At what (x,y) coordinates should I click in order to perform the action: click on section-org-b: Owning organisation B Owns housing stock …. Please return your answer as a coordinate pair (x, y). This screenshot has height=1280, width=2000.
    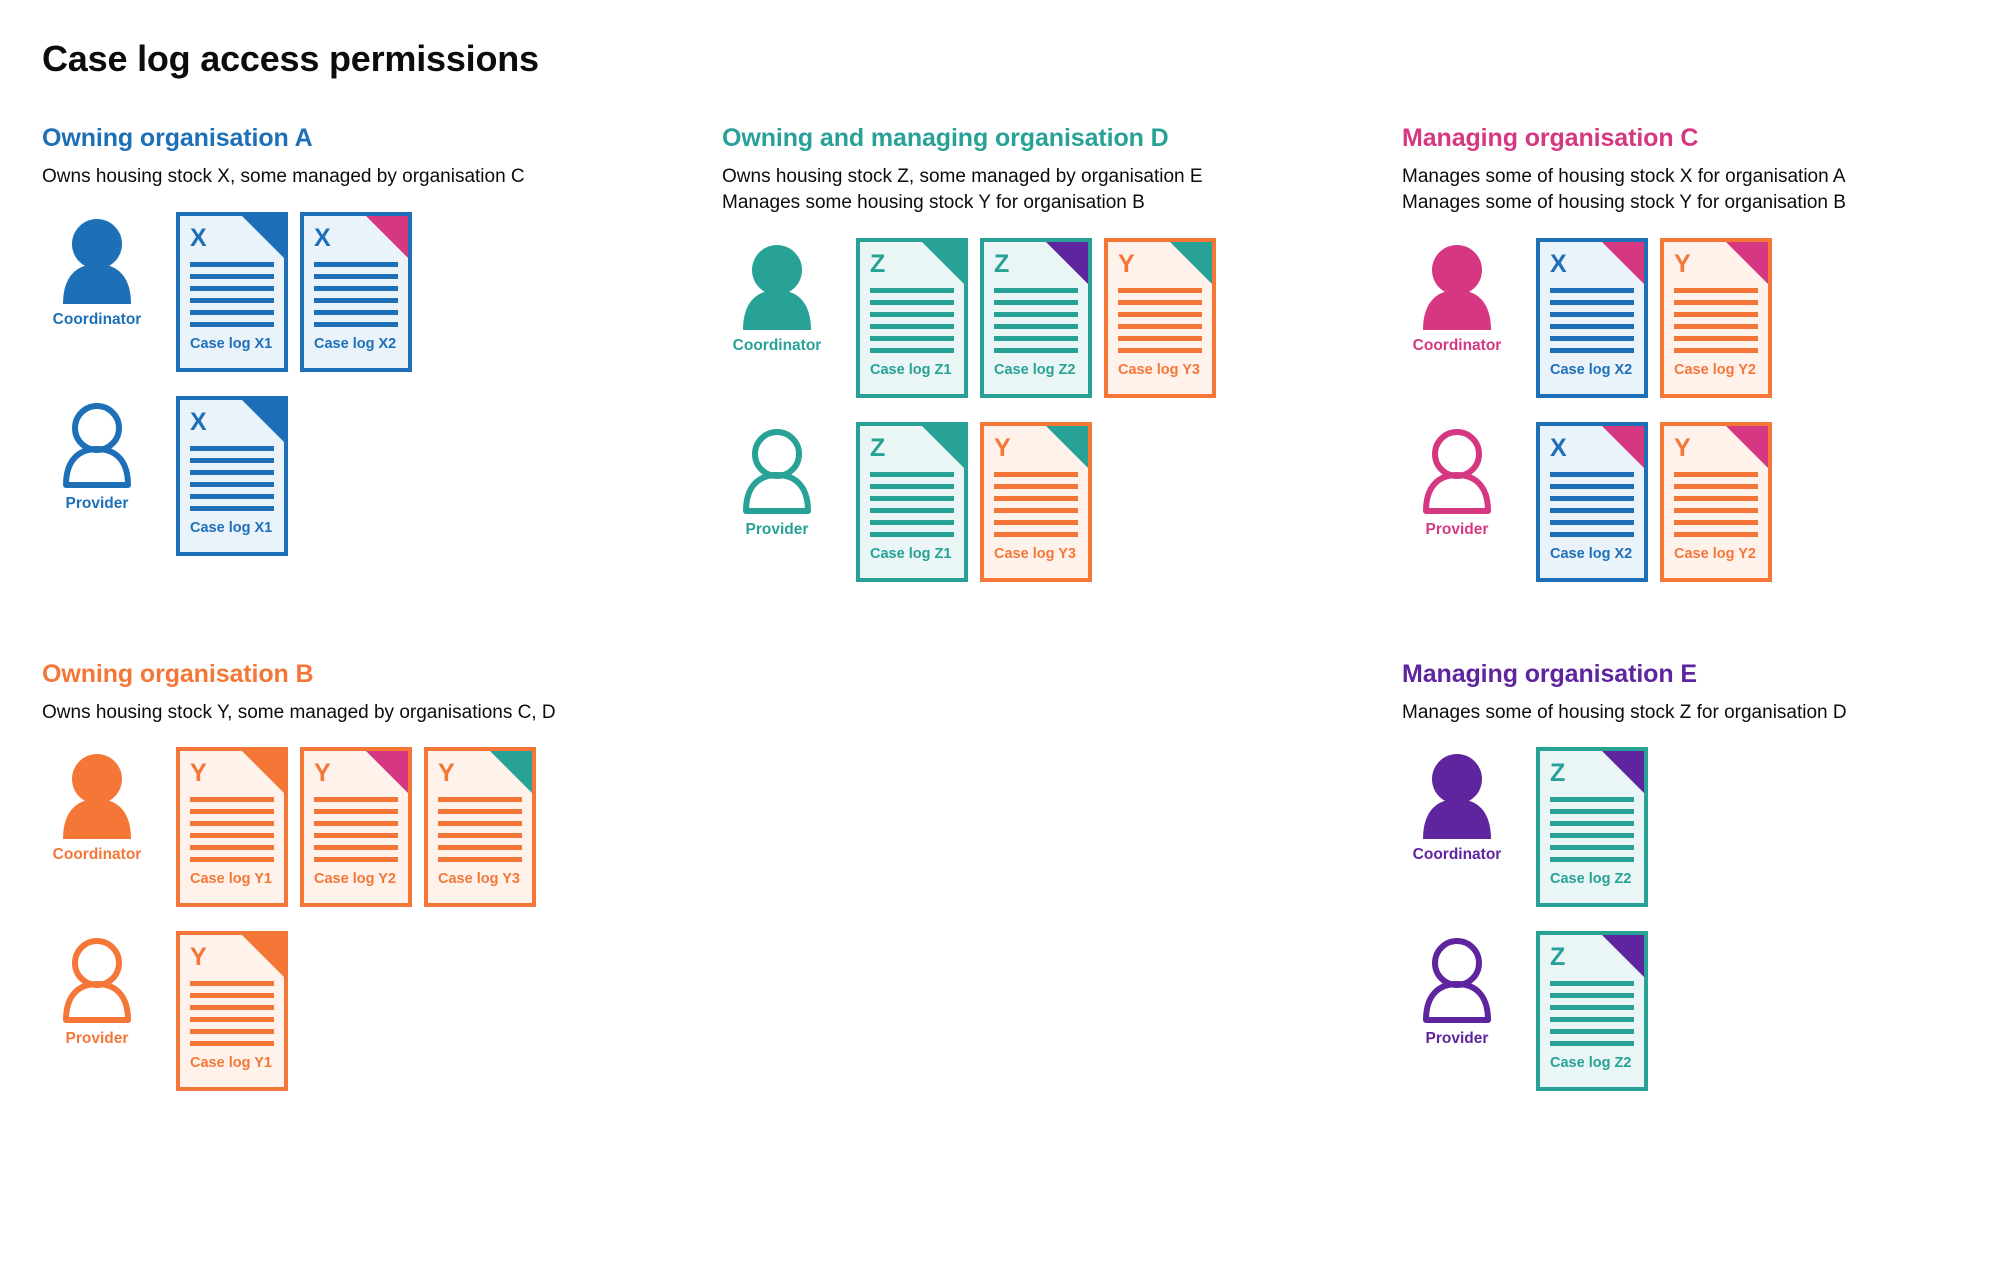
    Looking at the image, I should click on (382, 876).